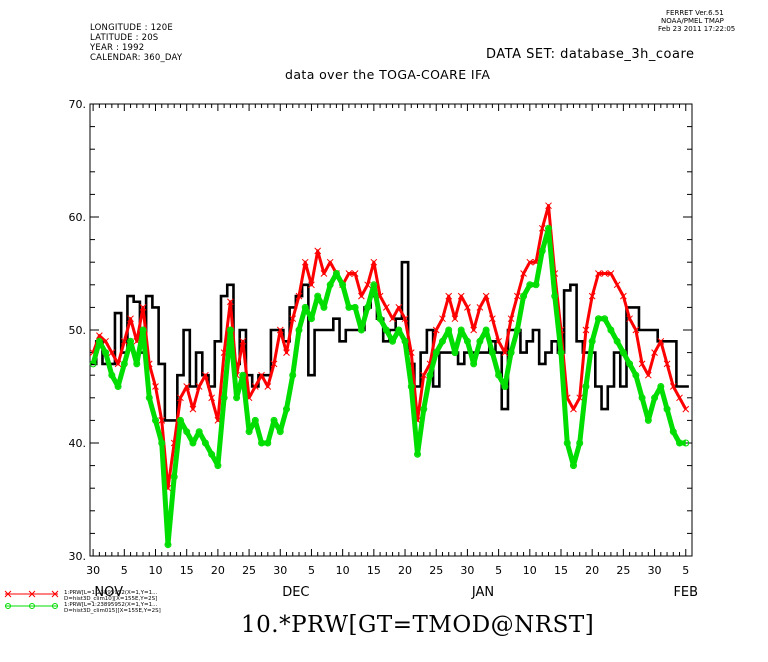  Describe the element at coordinates (592, 570) in the screenshot. I see `x-tick-label: 20` at that location.